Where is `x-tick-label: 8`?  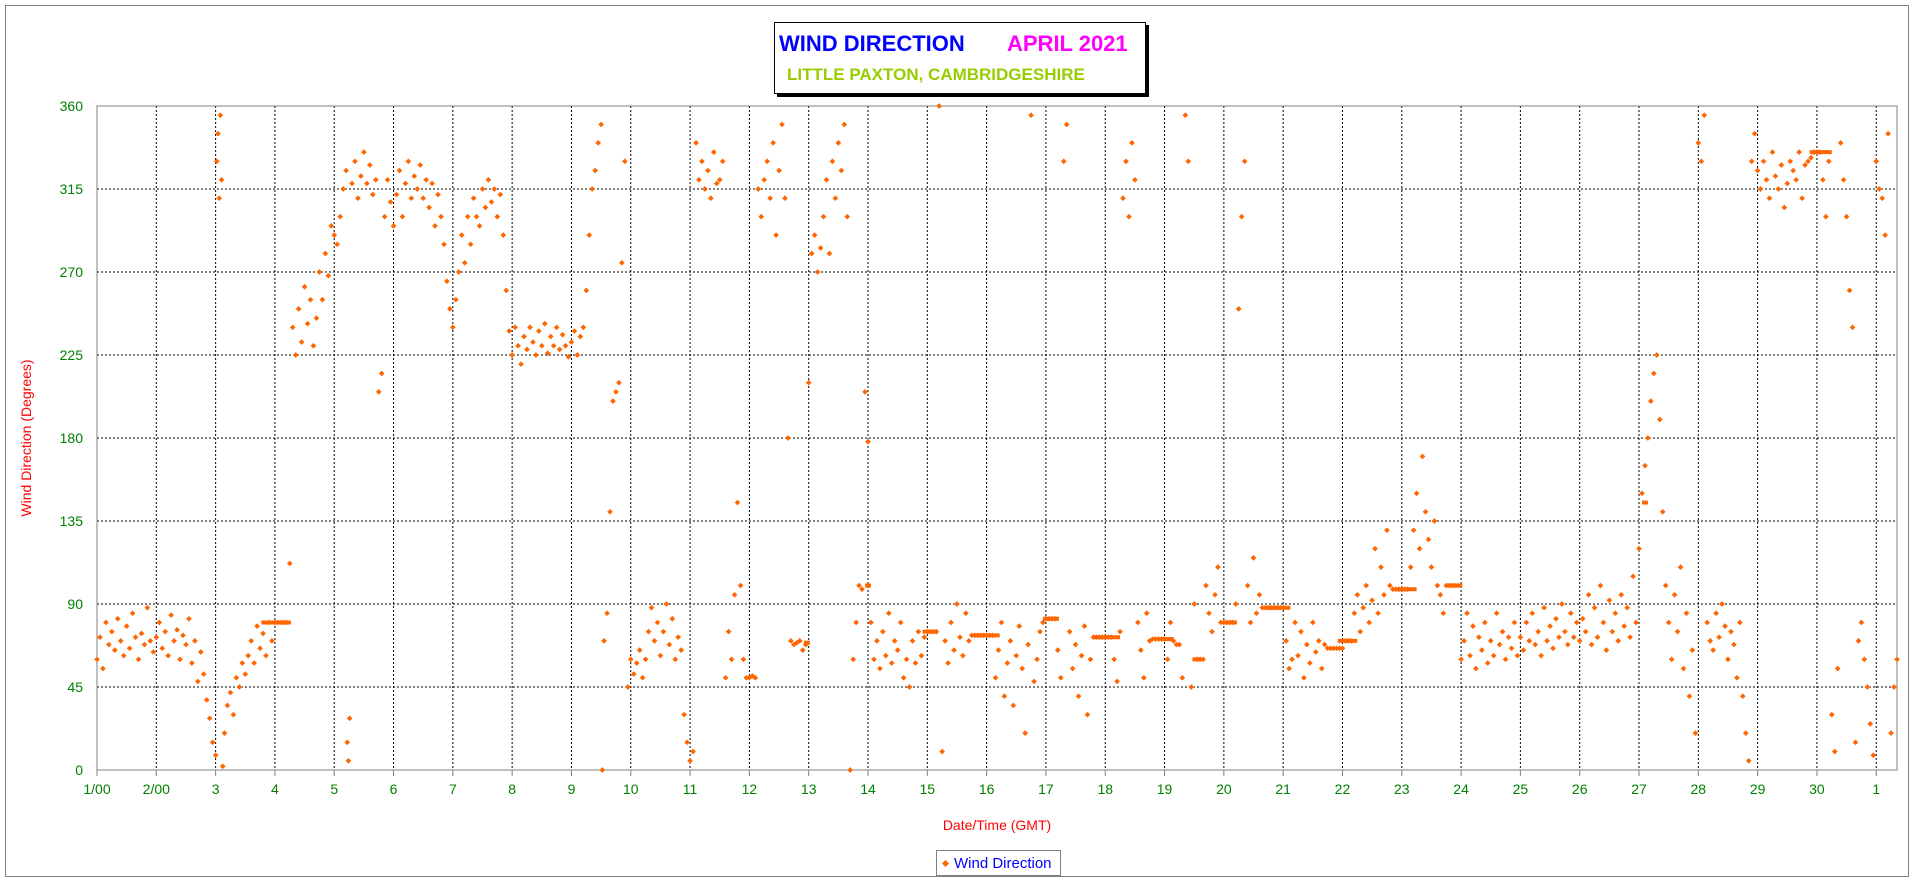 x-tick-label: 8 is located at coordinates (512, 789).